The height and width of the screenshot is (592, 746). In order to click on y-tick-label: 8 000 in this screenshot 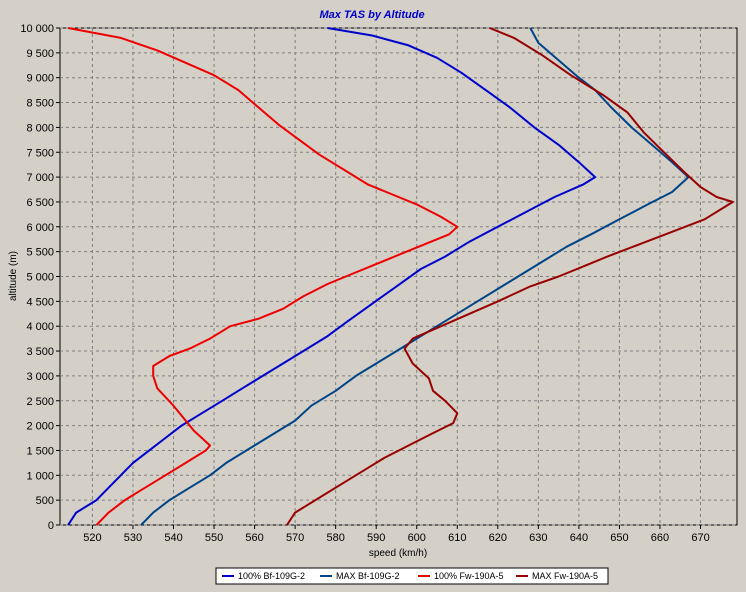, I will do `click(40, 128)`.